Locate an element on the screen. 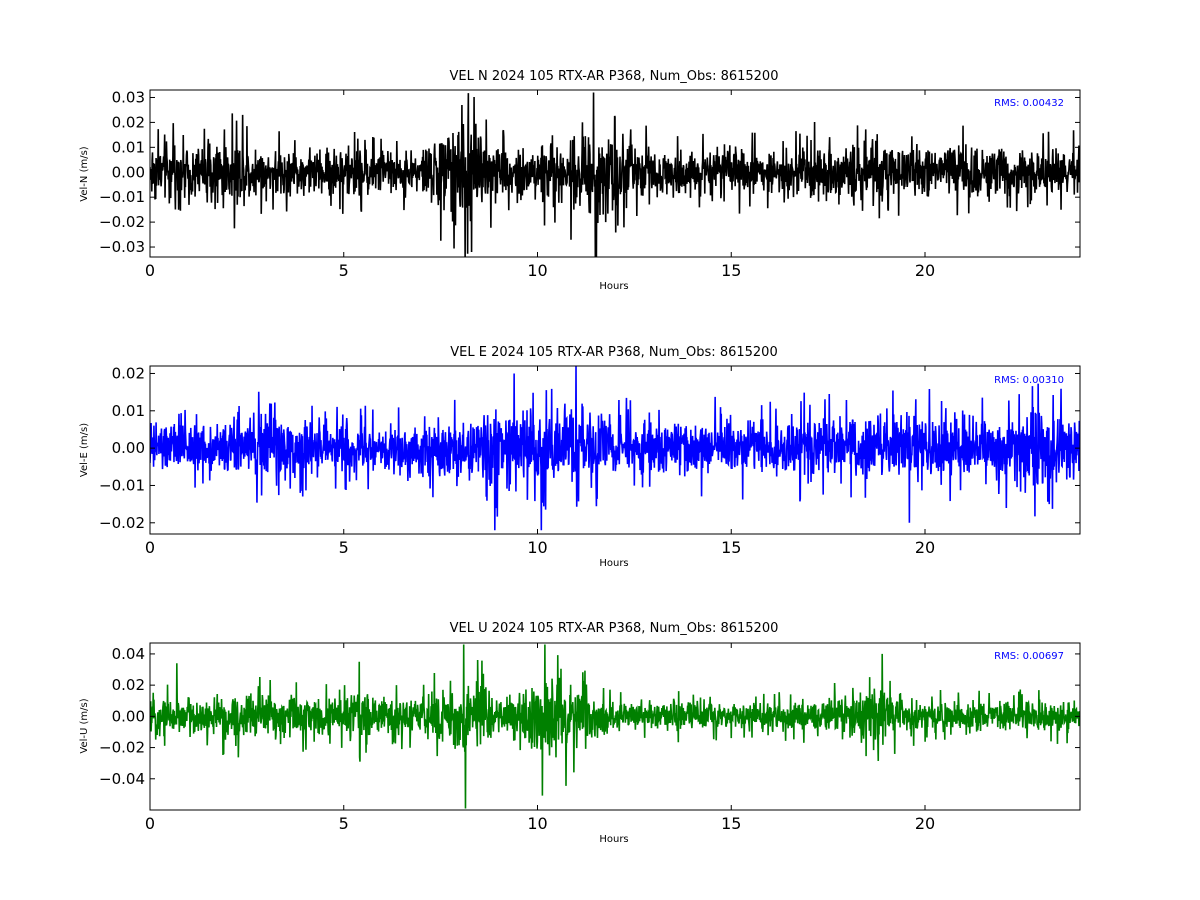 This screenshot has height=900, width=1200. y-tick-label: −0.03 is located at coordinates (122, 247).